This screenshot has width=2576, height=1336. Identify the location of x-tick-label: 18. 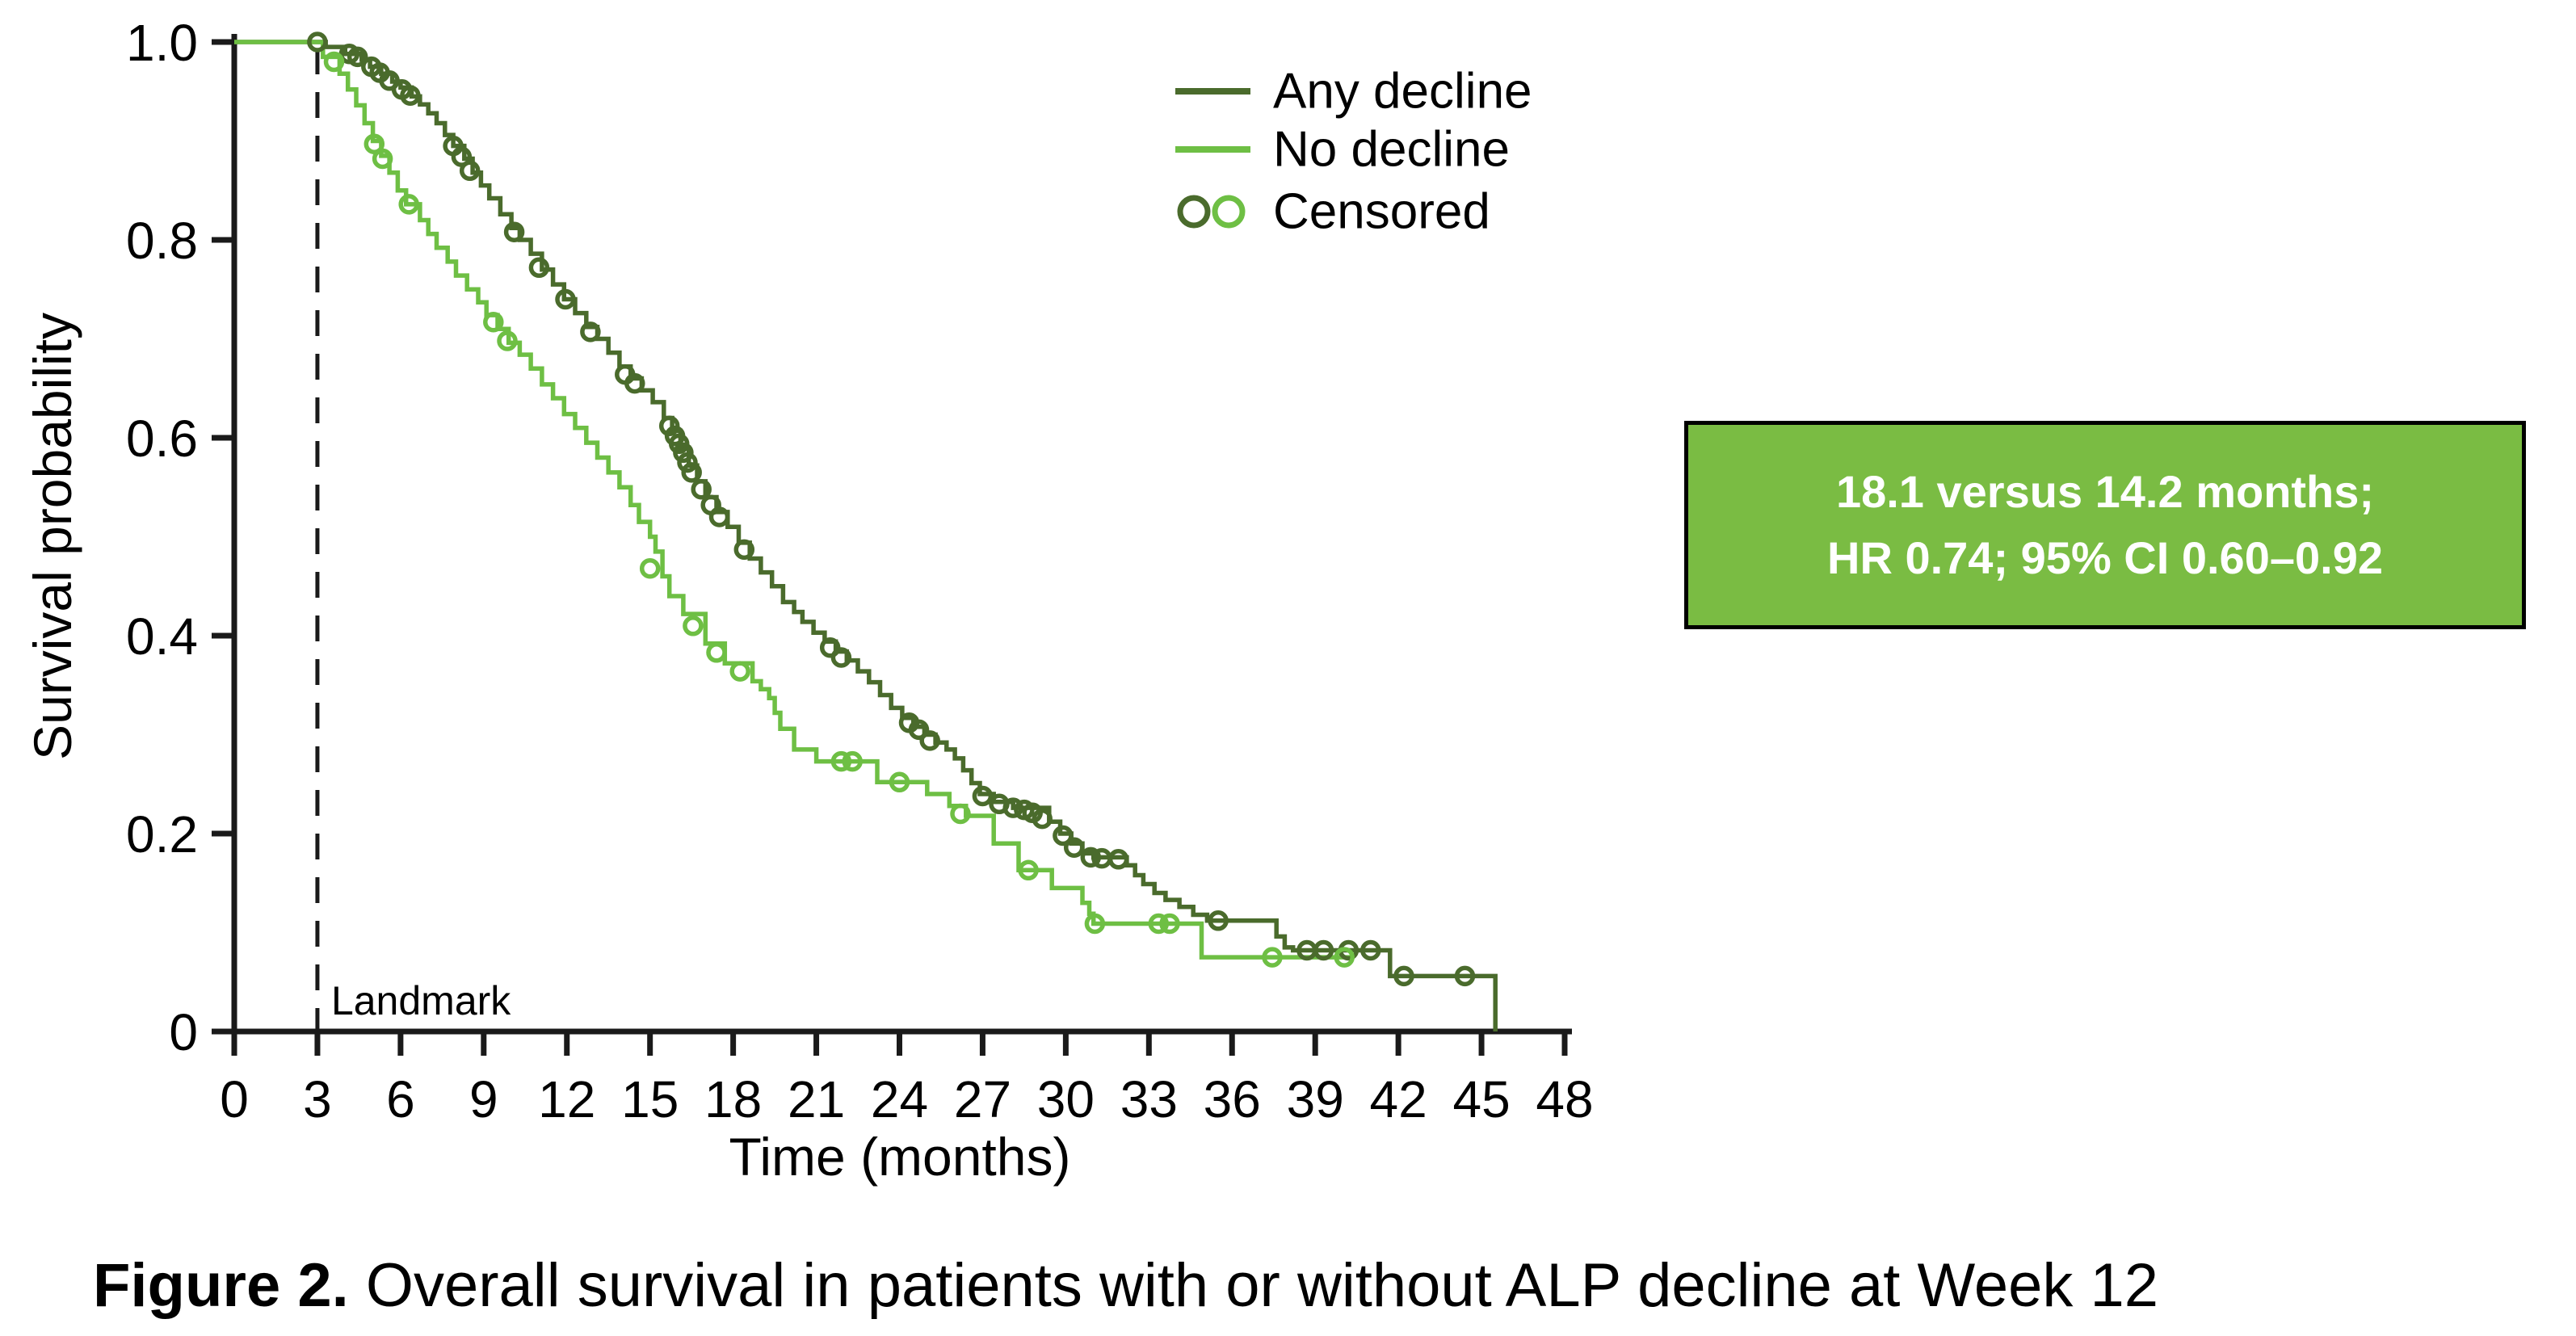
(733, 1099).